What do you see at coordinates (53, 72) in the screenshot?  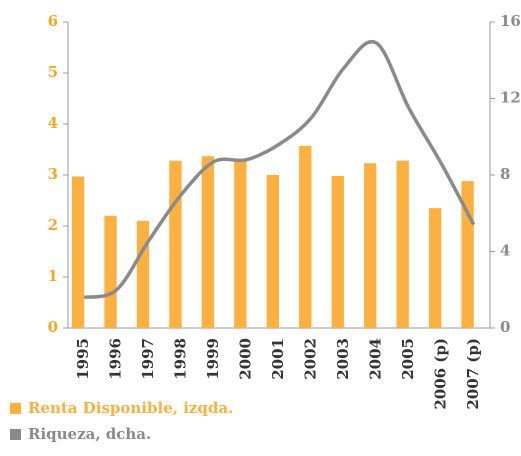 I see `y-tick-label: 5` at bounding box center [53, 72].